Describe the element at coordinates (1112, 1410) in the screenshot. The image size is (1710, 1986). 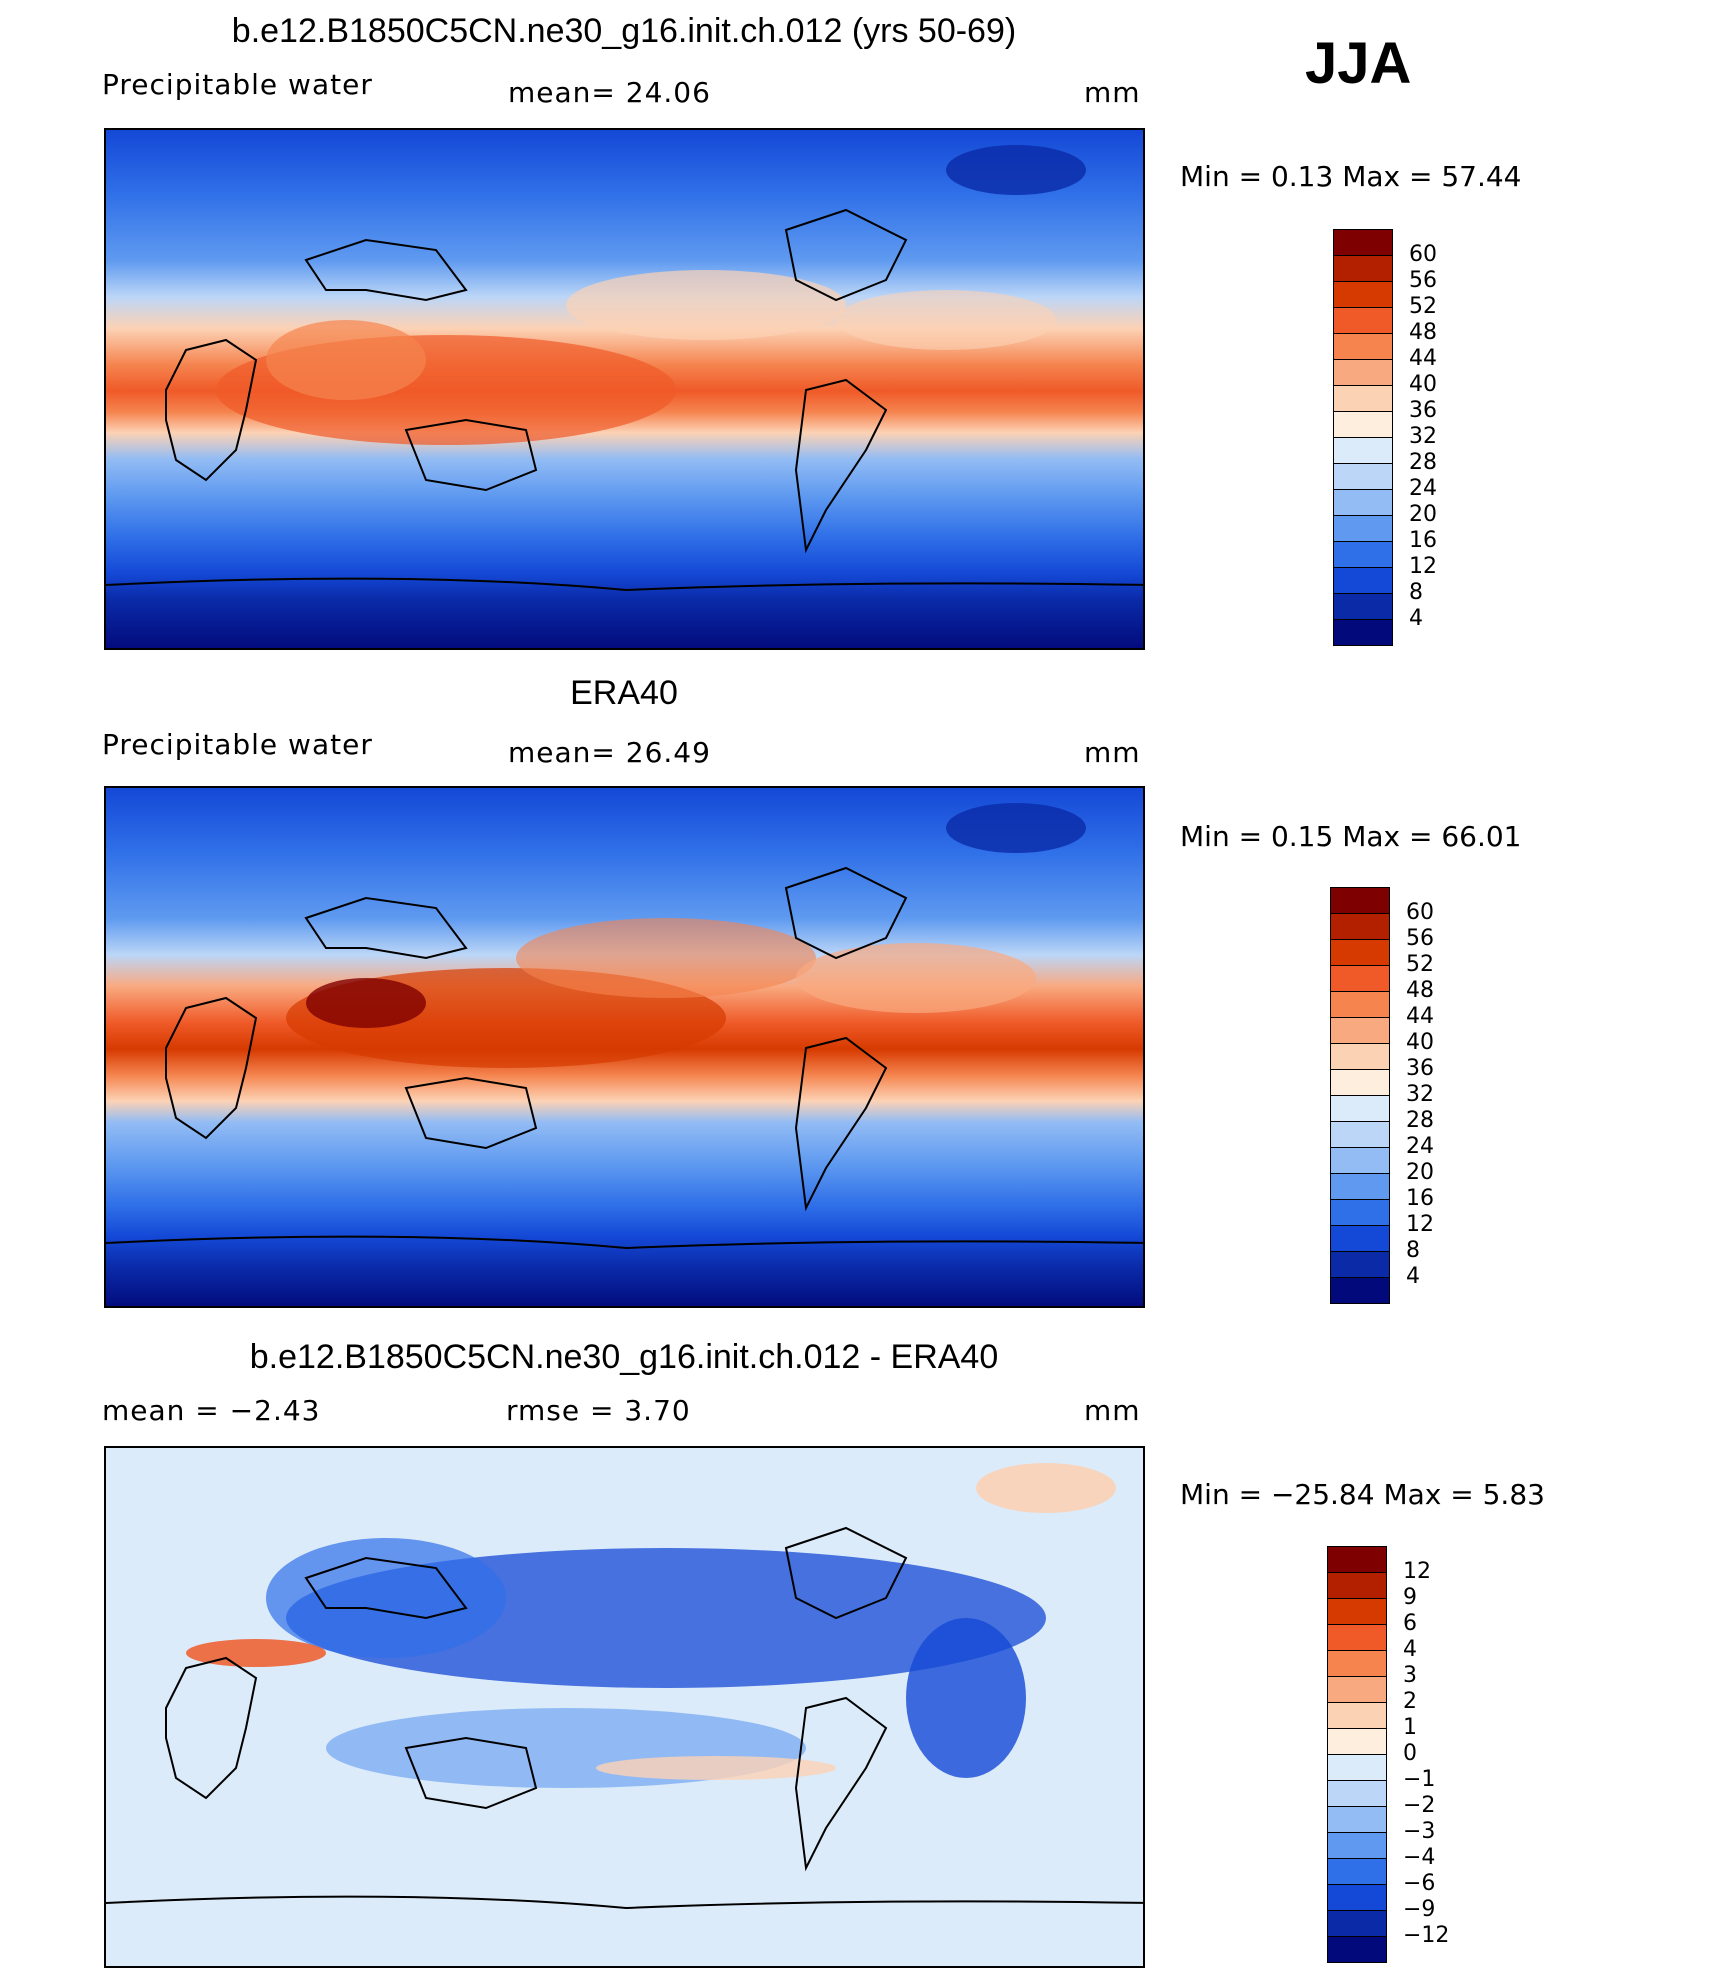
I see `panel3-units-label: mm` at that location.